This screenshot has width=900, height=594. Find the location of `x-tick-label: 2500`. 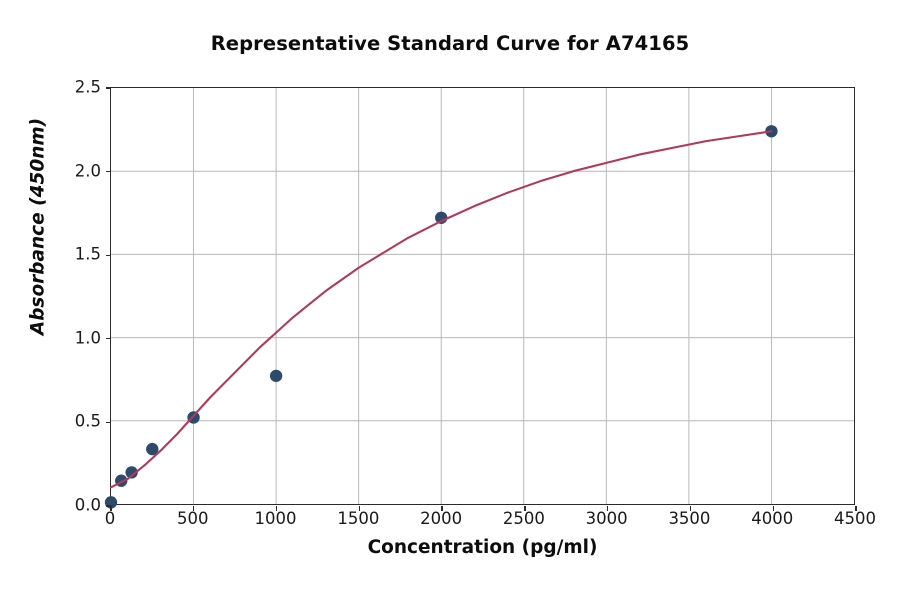

x-tick-label: 2500 is located at coordinates (523, 518).